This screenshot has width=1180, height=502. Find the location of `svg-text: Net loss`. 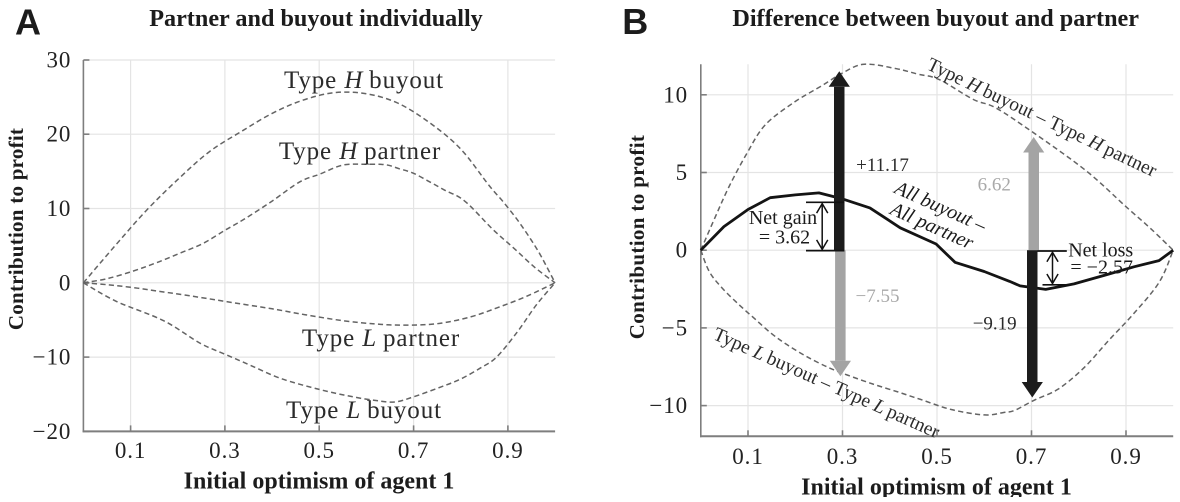

svg-text: Net loss is located at coordinates (1100, 251).